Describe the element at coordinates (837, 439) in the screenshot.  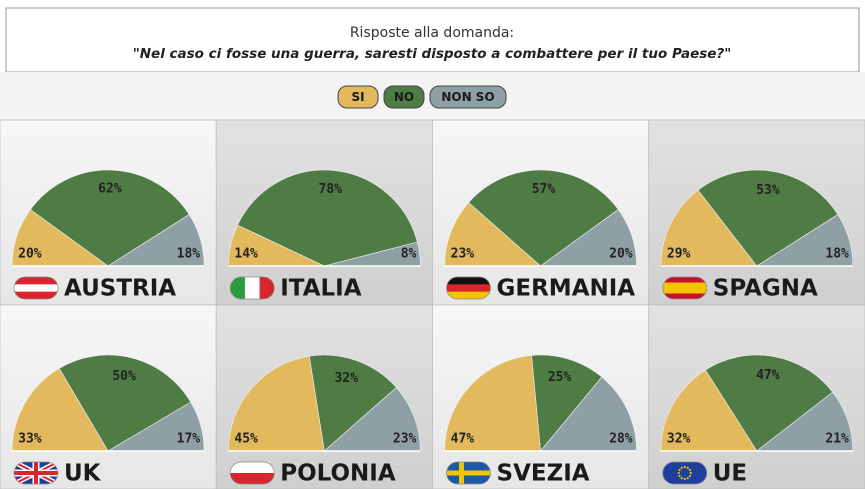
I see `data-label: 21%` at that location.